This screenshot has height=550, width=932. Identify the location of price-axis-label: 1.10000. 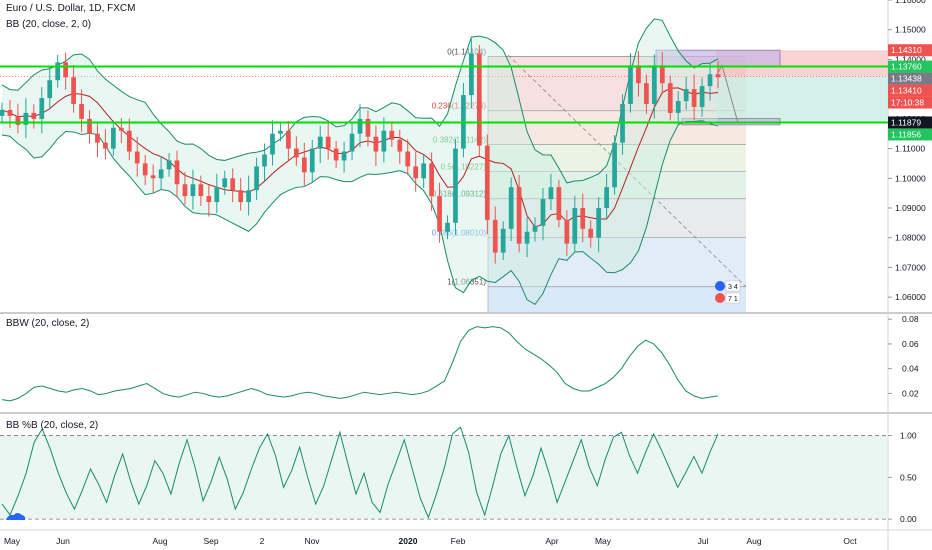
(910, 178).